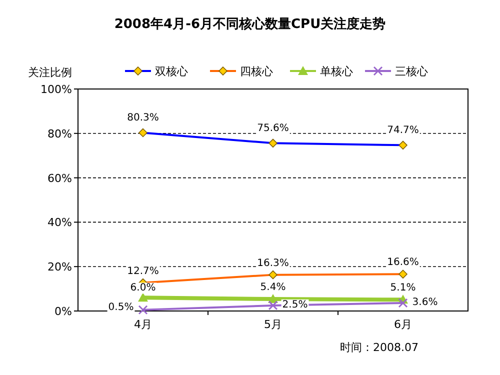  What do you see at coordinates (121, 307) in the screenshot?
I see `data-label: 0.5%` at bounding box center [121, 307].